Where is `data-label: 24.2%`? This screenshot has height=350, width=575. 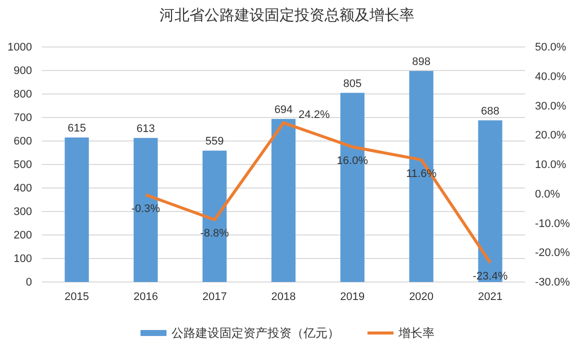 data-label: 24.2% is located at coordinates (314, 114).